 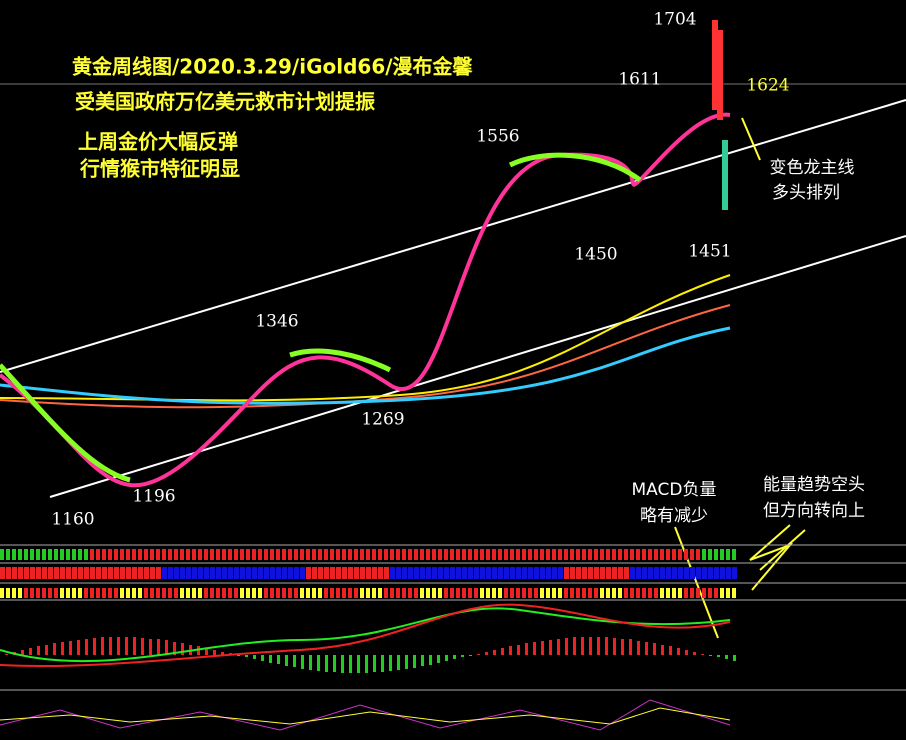 I want to click on macd-line, so click(x=365, y=635).